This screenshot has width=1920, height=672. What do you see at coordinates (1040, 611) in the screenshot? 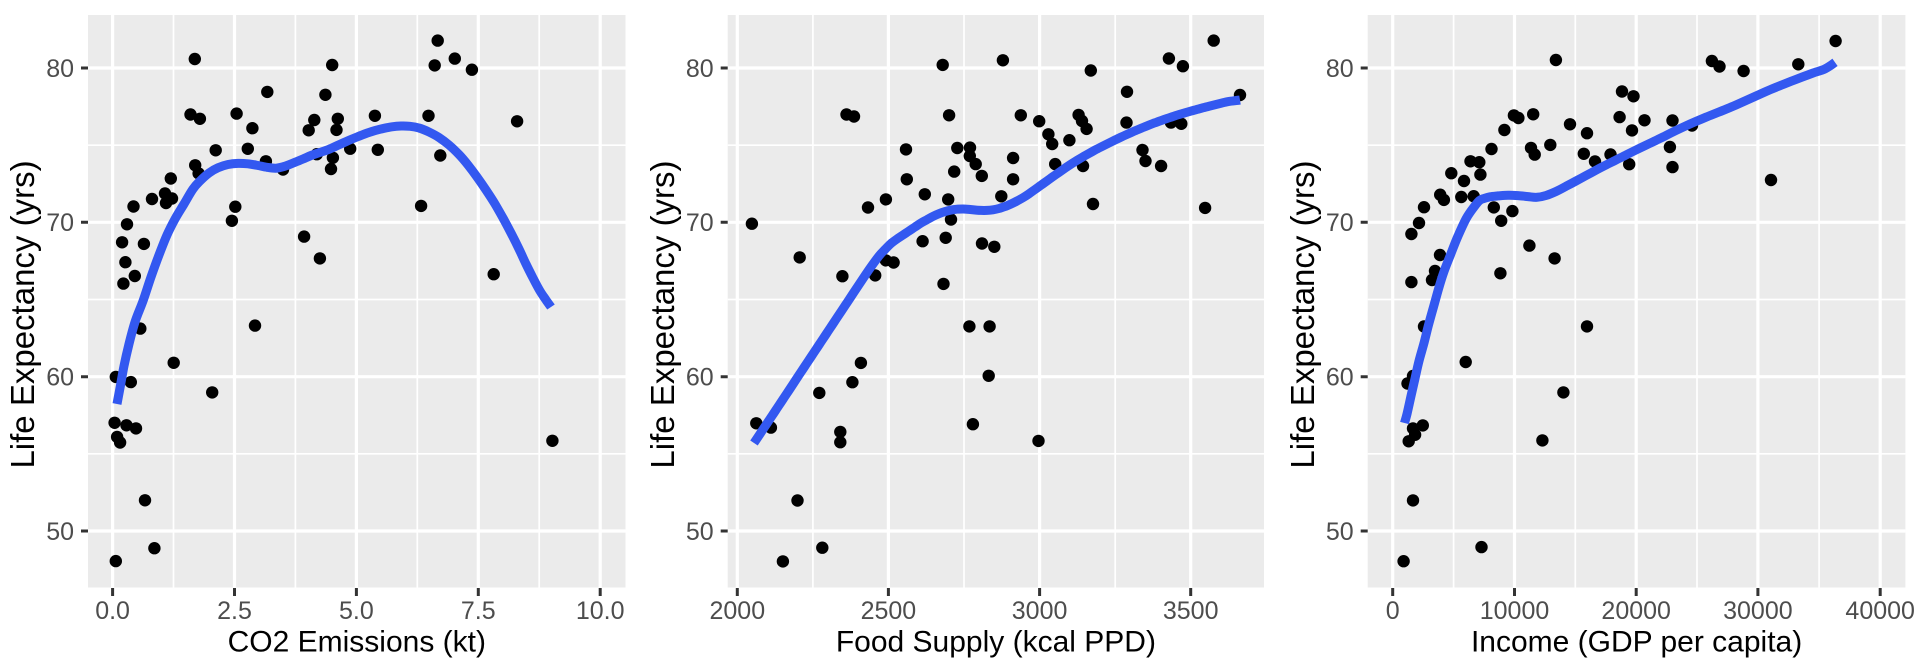
I see `svg-text: 3000` at bounding box center [1040, 611].